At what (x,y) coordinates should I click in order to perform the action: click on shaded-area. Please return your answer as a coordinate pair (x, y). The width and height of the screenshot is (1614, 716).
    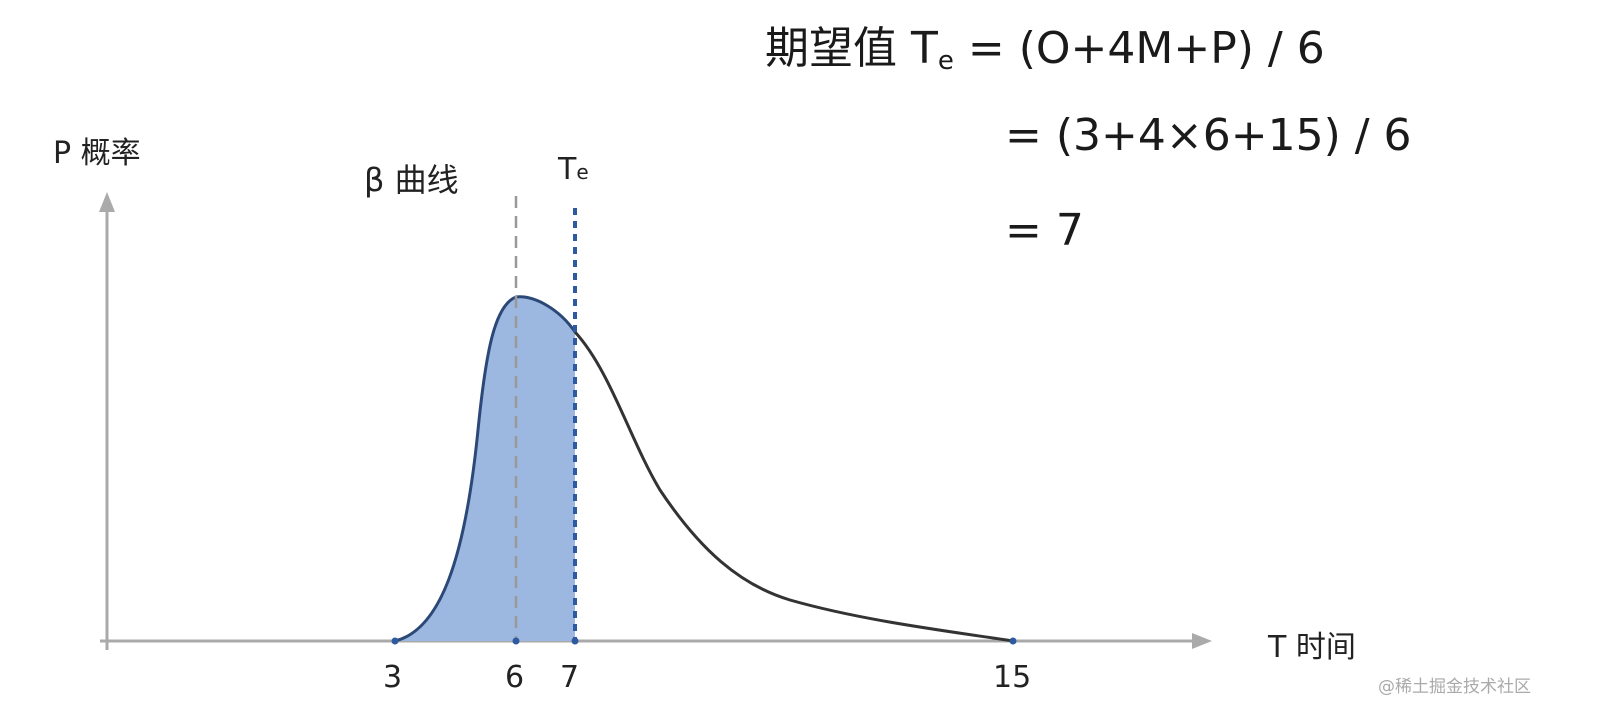
    Looking at the image, I should click on (485, 468).